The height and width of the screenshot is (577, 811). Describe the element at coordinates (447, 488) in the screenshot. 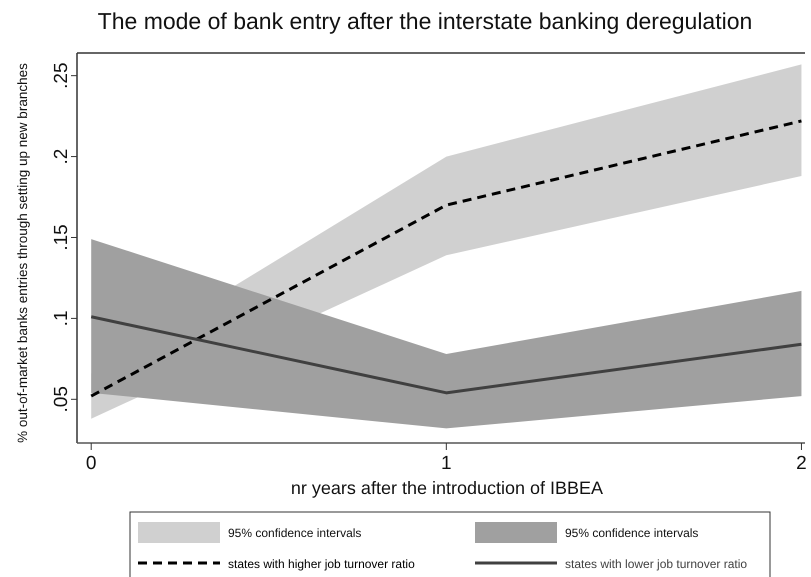

I see `x-axis-title: nr years after the introduction of IBBEA` at that location.